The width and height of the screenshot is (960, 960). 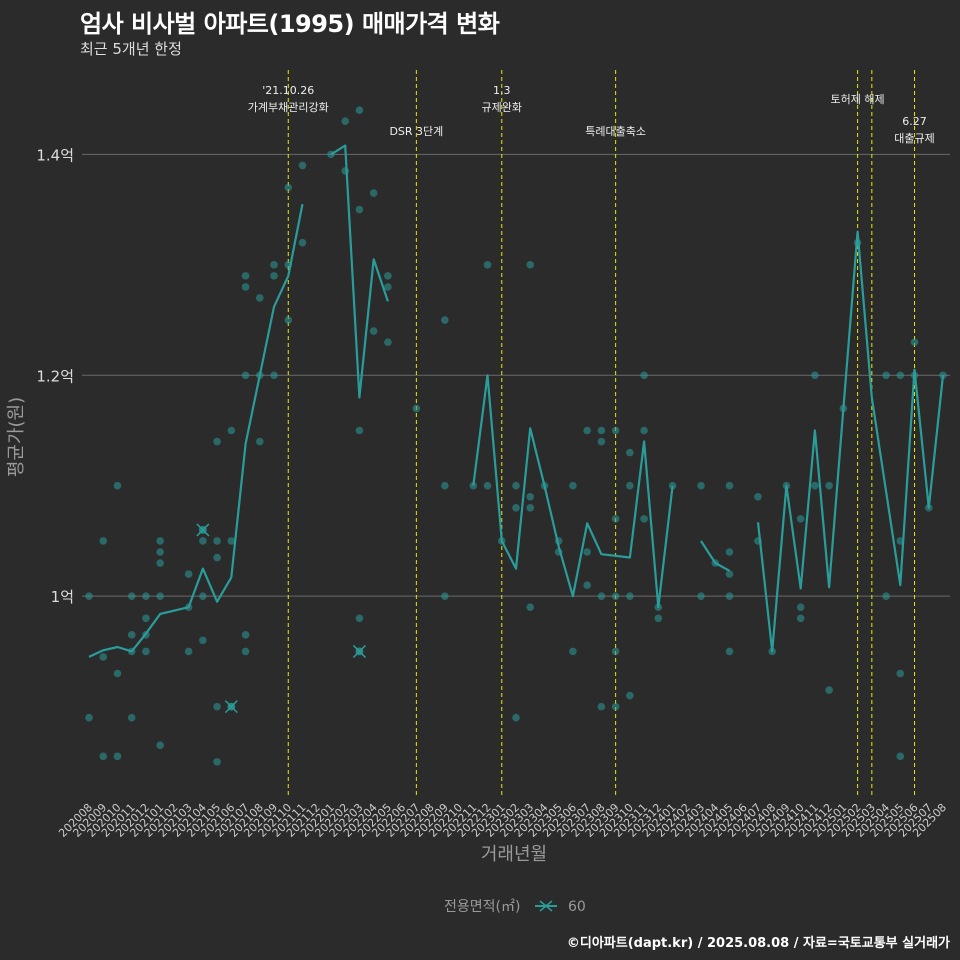 I want to click on y-tick-label: 1.4억, so click(x=55, y=155).